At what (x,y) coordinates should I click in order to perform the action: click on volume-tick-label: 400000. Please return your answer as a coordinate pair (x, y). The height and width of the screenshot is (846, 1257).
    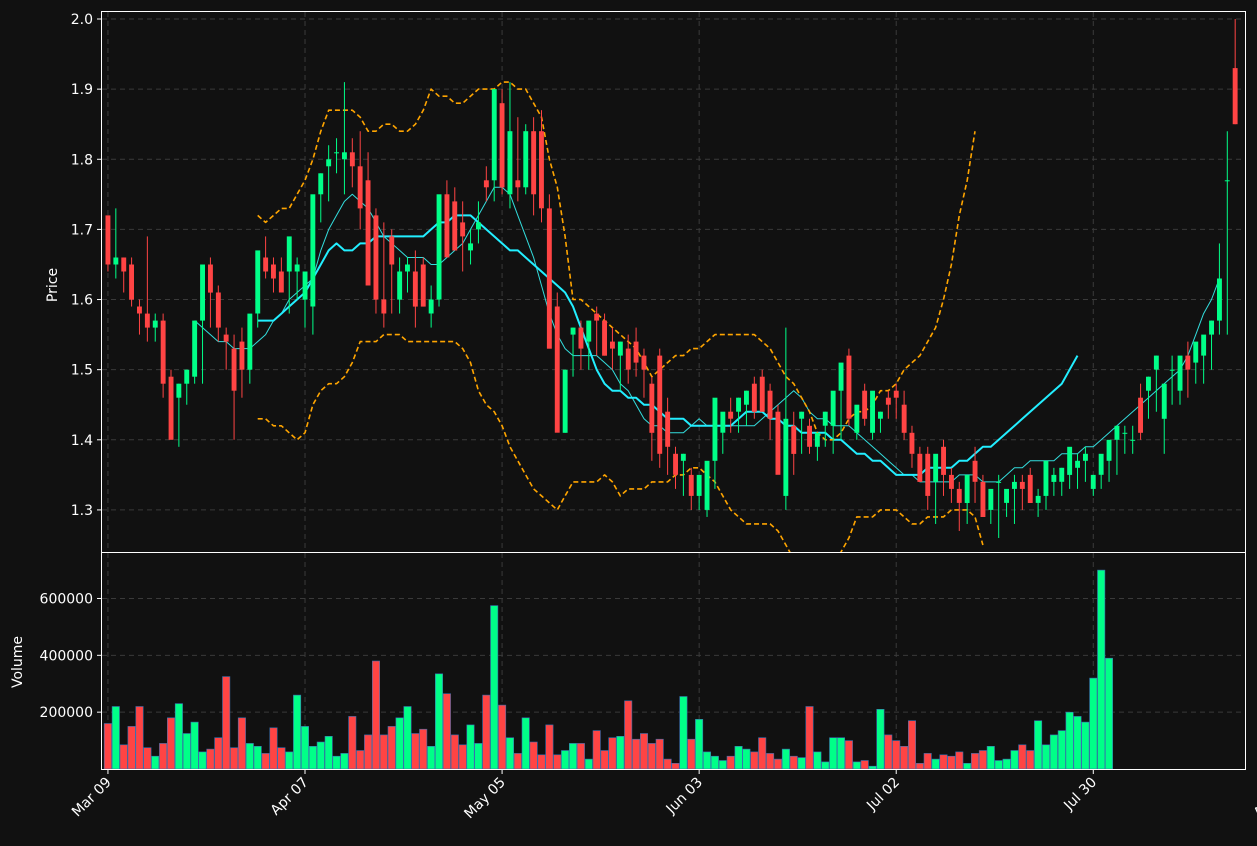
    Looking at the image, I should click on (66, 656).